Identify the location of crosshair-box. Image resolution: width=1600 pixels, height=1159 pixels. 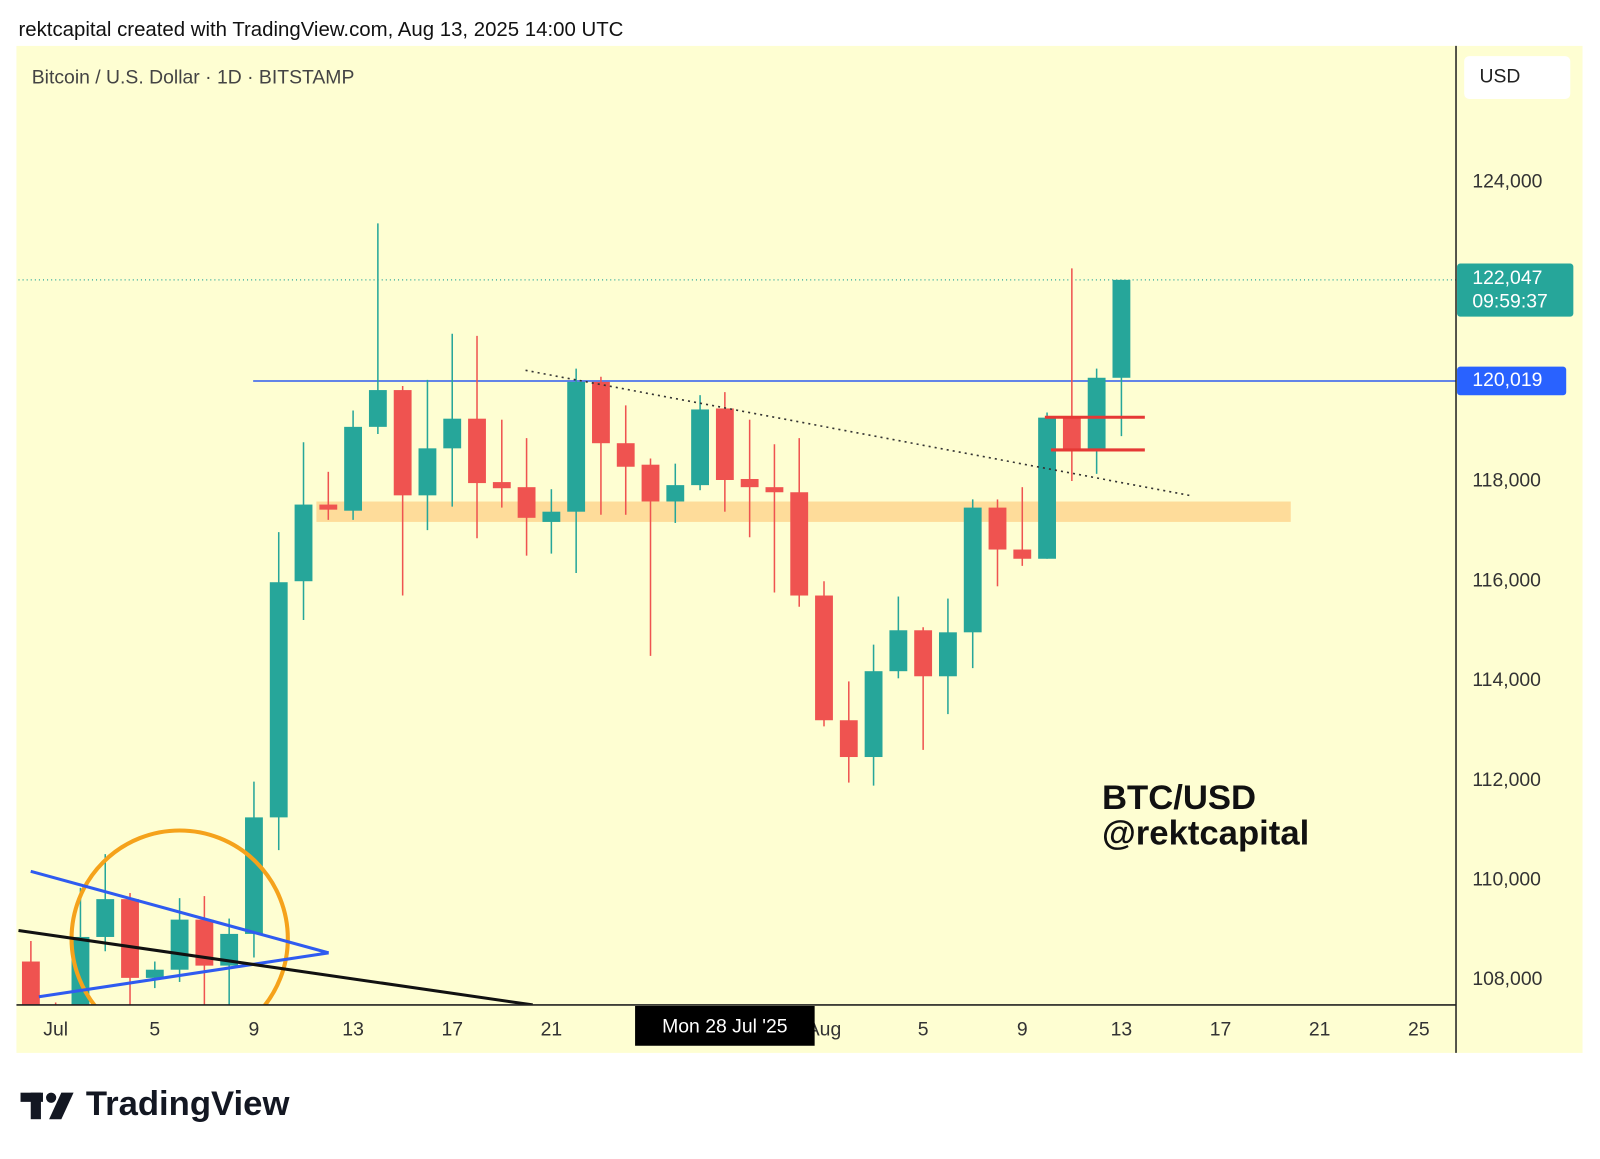
(725, 1025).